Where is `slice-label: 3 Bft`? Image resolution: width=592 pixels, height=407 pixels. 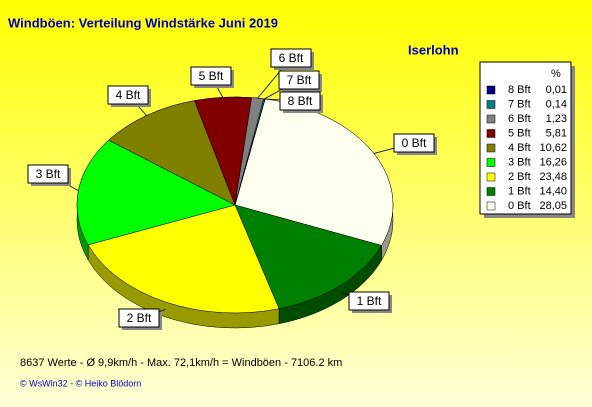
slice-label: 3 Bft is located at coordinates (48, 174).